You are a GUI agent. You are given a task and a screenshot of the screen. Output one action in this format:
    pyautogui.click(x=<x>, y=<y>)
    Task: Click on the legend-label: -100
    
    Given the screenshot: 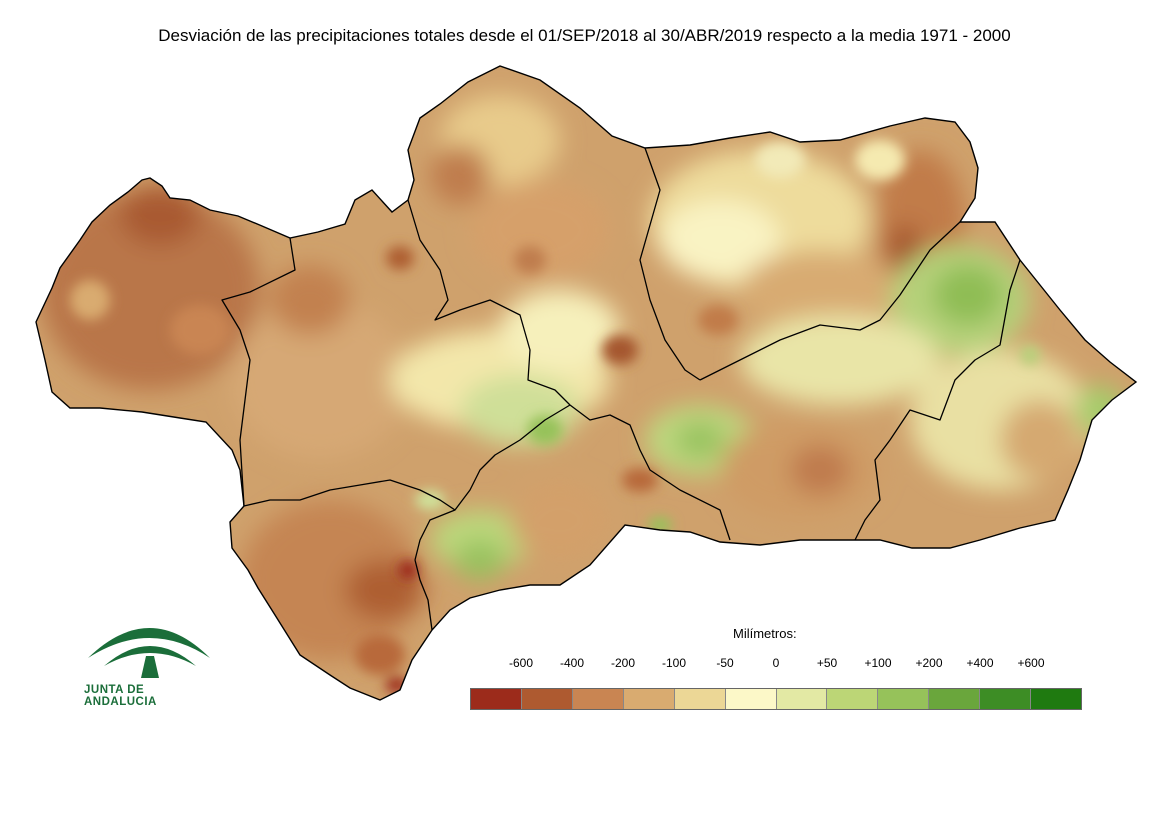 What is the action you would take?
    pyautogui.click(x=674, y=663)
    